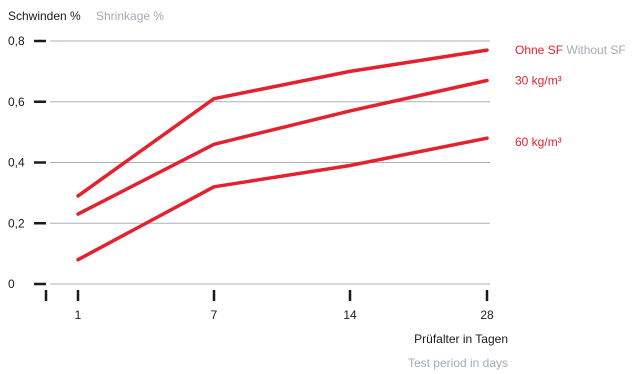 This screenshot has width=633, height=374. What do you see at coordinates (11, 284) in the screenshot?
I see `y-tick-label: 0` at bounding box center [11, 284].